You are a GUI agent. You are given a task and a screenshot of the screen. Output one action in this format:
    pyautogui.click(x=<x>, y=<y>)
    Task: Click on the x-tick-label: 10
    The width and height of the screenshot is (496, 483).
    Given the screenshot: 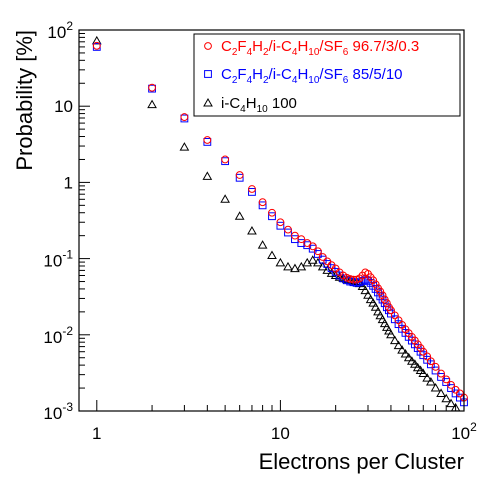 What is the action you would take?
    pyautogui.click(x=280, y=433)
    